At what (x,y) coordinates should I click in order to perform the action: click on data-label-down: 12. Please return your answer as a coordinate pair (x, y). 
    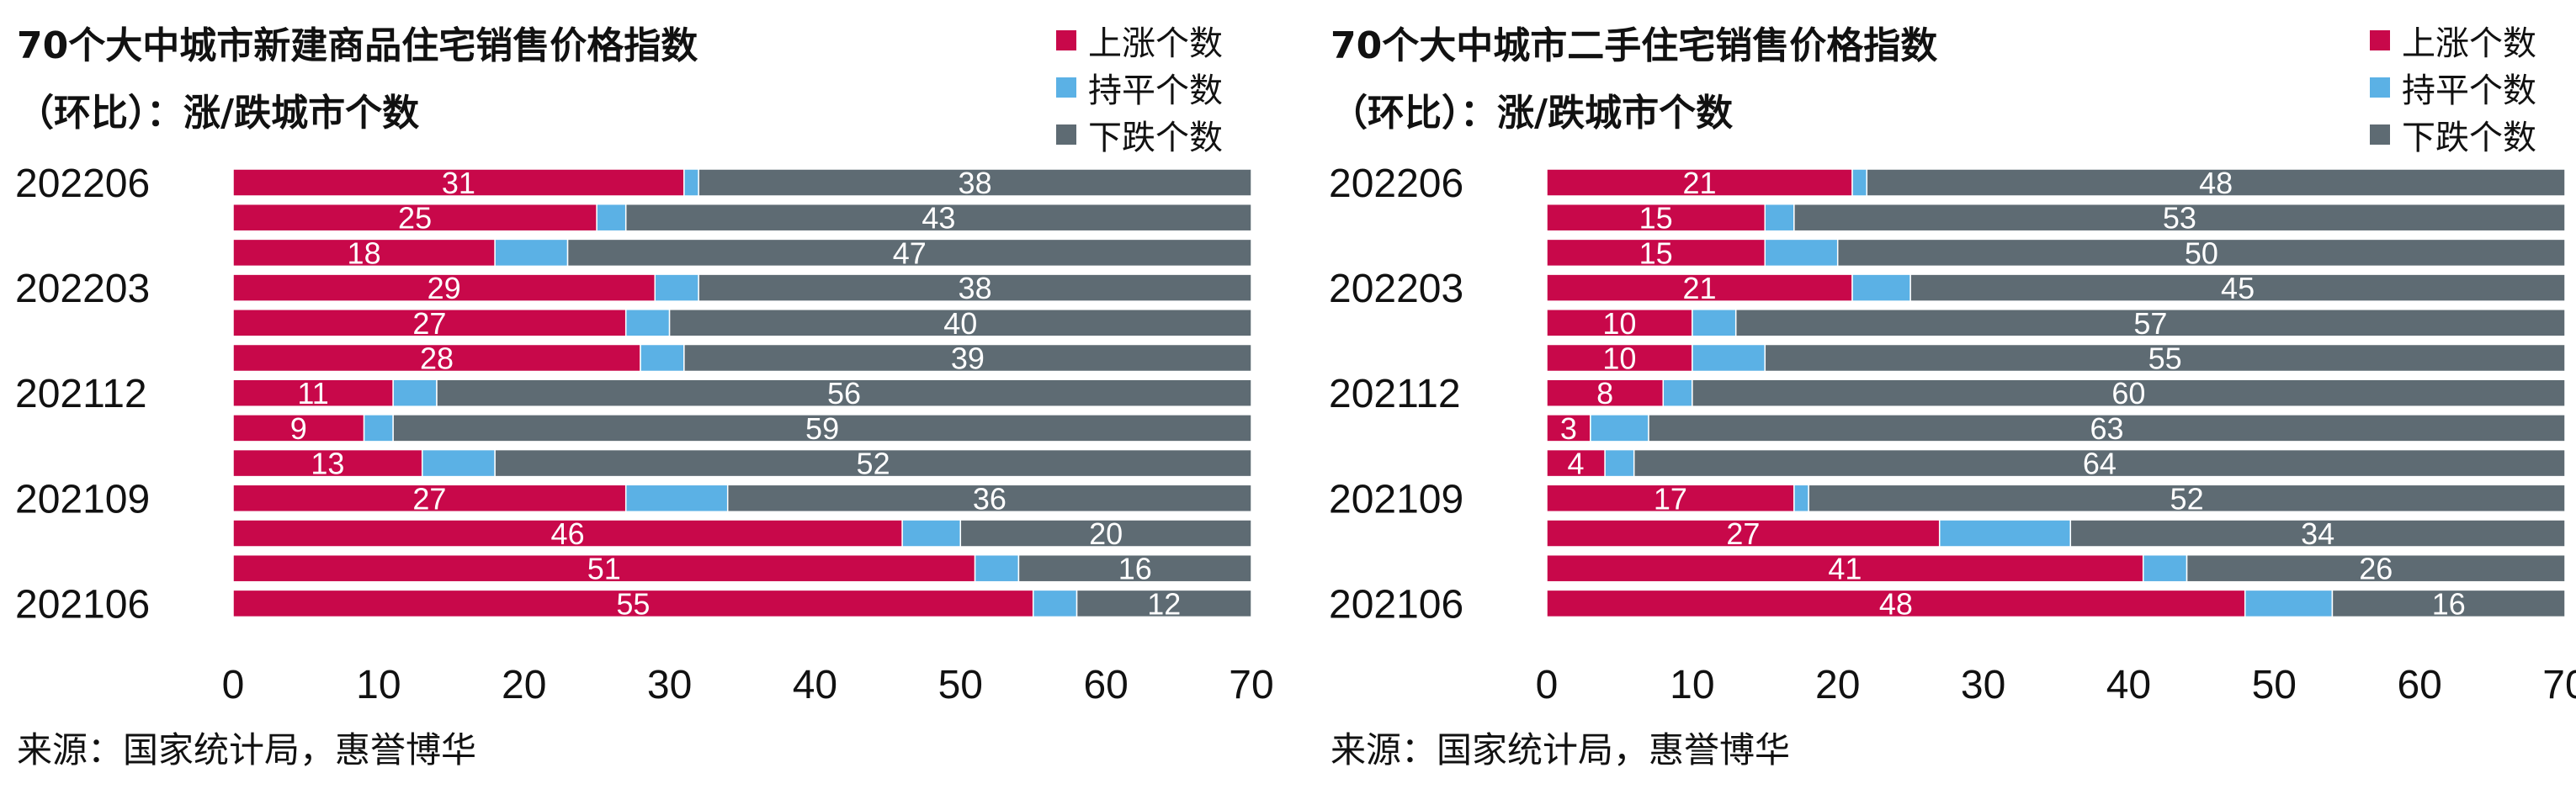
    Looking at the image, I should click on (1164, 603).